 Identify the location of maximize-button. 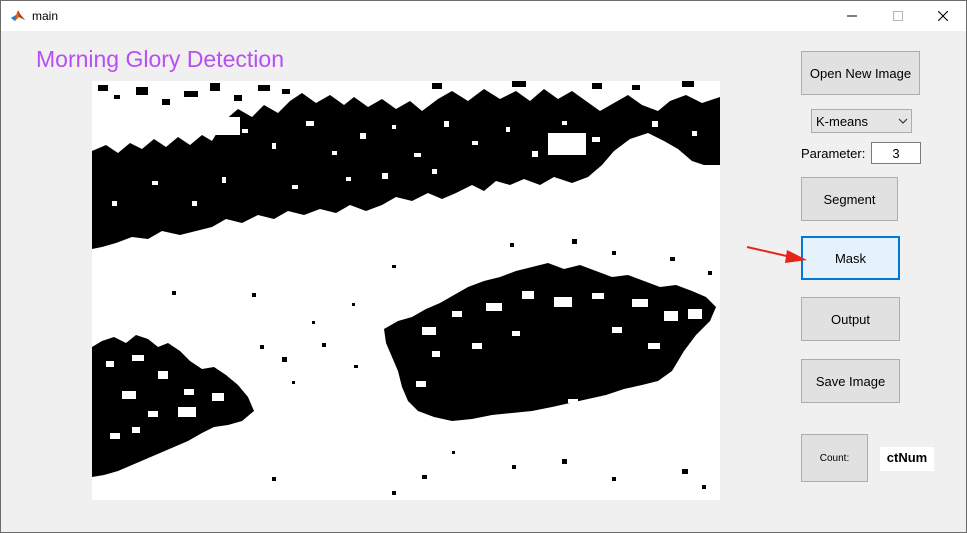
(898, 16).